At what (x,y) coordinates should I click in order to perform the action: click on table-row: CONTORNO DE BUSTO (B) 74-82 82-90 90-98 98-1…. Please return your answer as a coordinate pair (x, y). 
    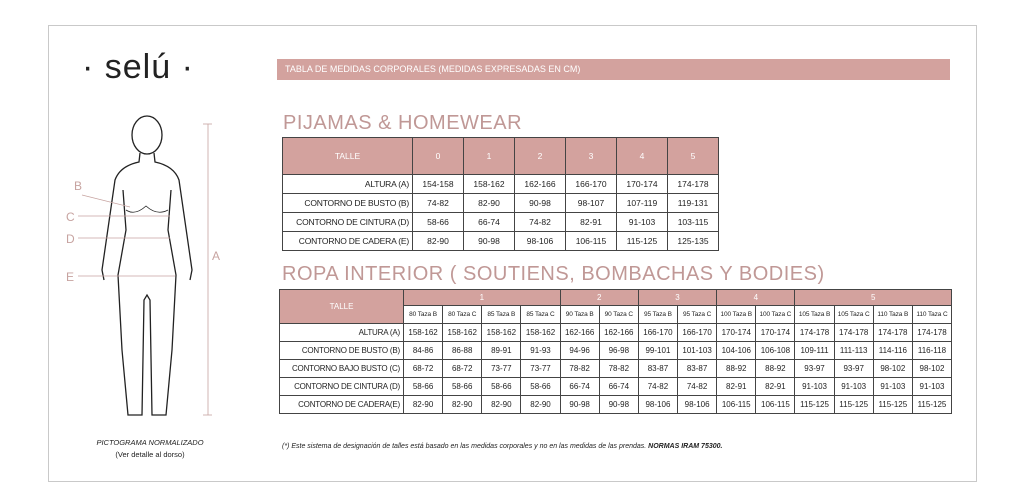
    Looking at the image, I should click on (500, 203).